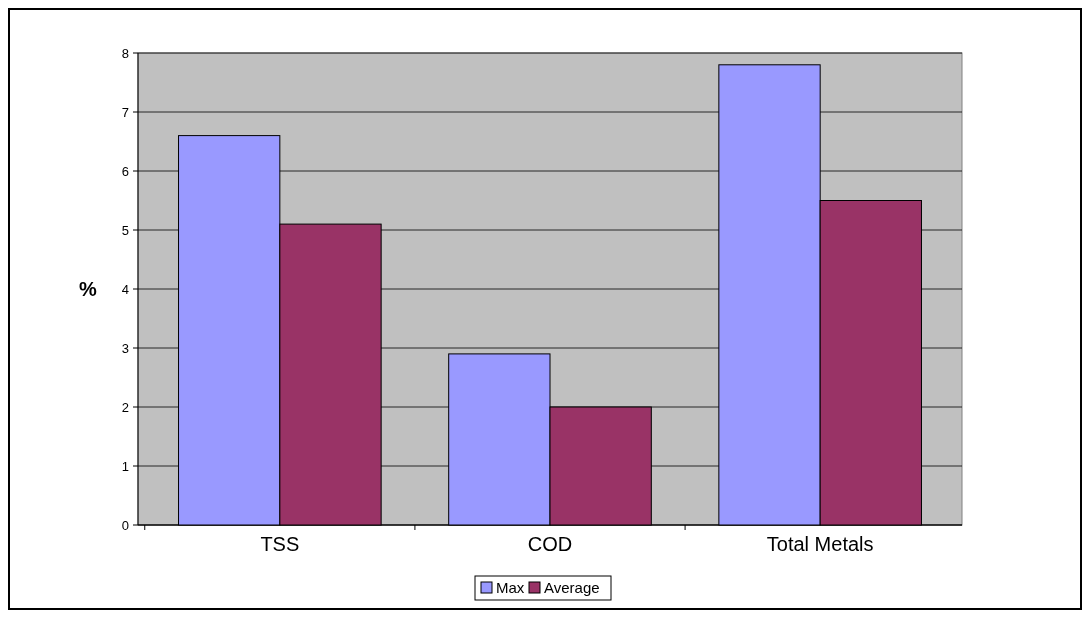  Describe the element at coordinates (572, 588) in the screenshot. I see `legend-label: Average` at that location.